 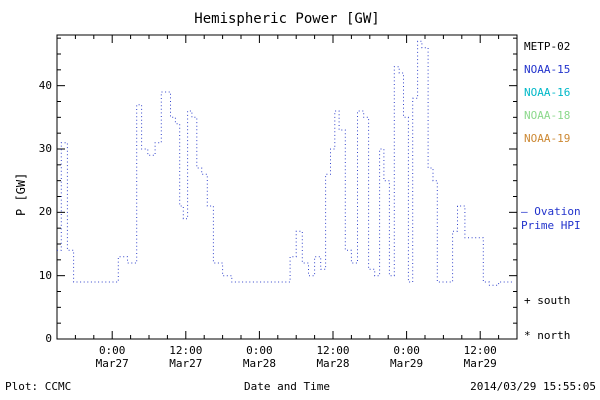 What do you see at coordinates (480, 357) in the screenshot?
I see `x-tick-label: 12:00 Mar29` at bounding box center [480, 357].